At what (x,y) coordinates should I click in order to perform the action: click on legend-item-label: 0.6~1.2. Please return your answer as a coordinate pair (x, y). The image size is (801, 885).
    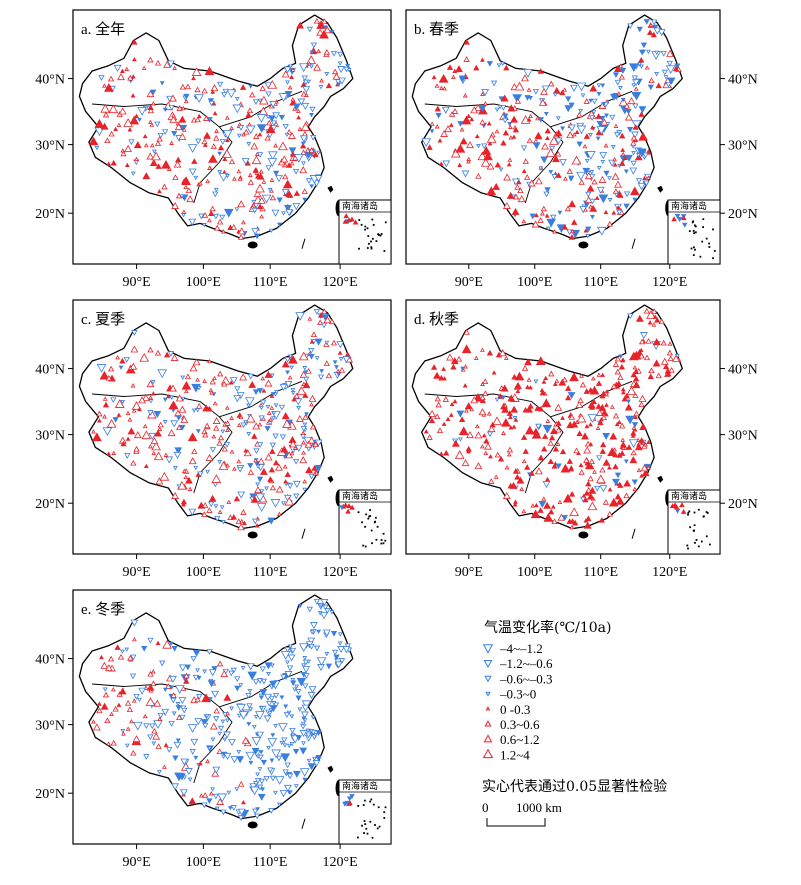
    Looking at the image, I should click on (520, 739).